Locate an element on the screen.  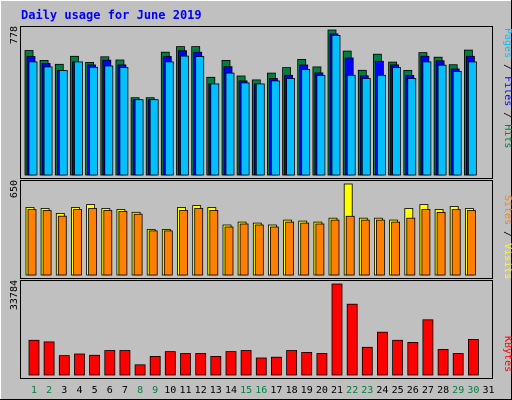
day-label-12: 12 is located at coordinates (201, 390).